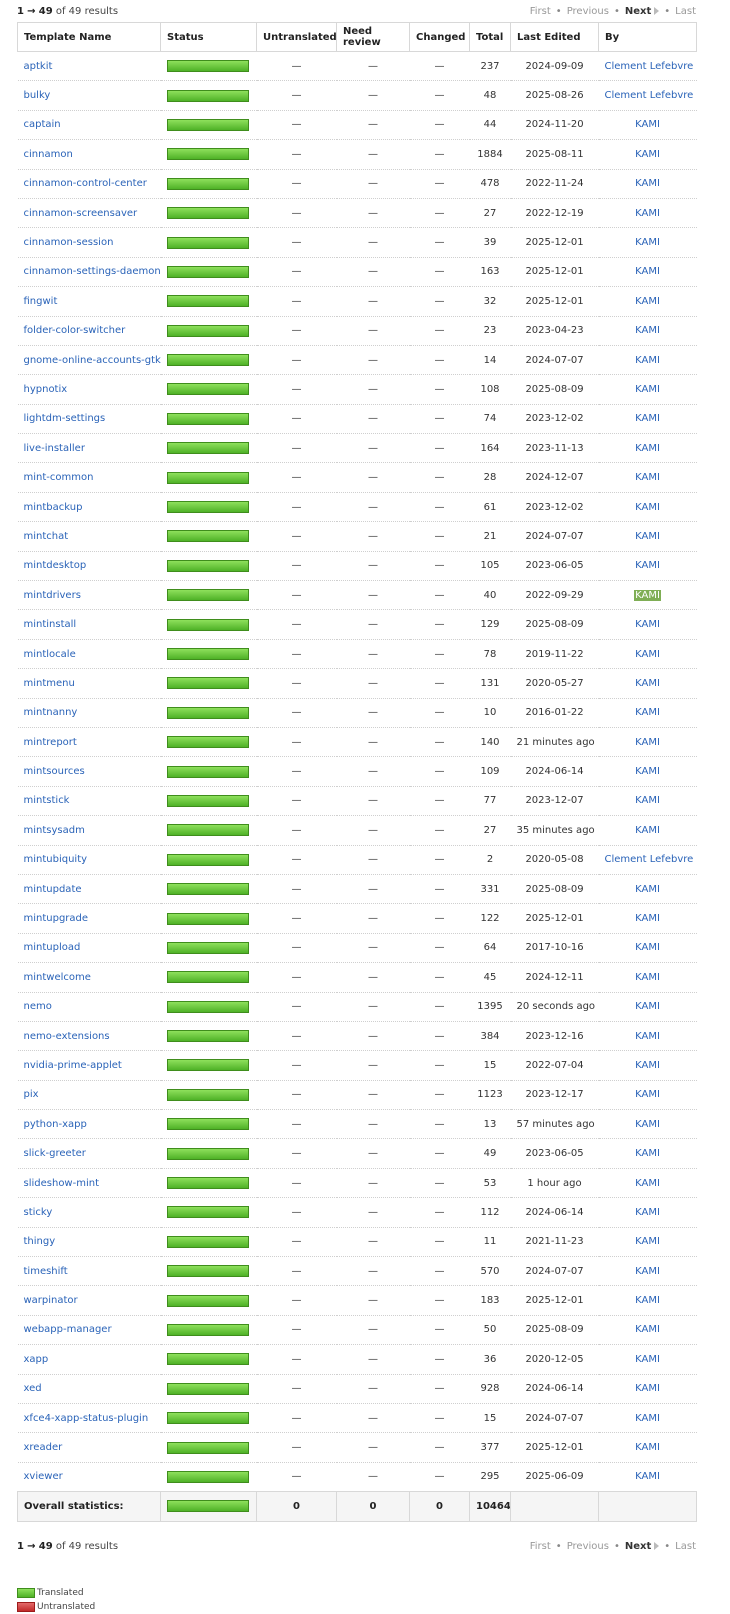 The width and height of the screenshot is (730, 1614). I want to click on col-status: Status, so click(208, 37).